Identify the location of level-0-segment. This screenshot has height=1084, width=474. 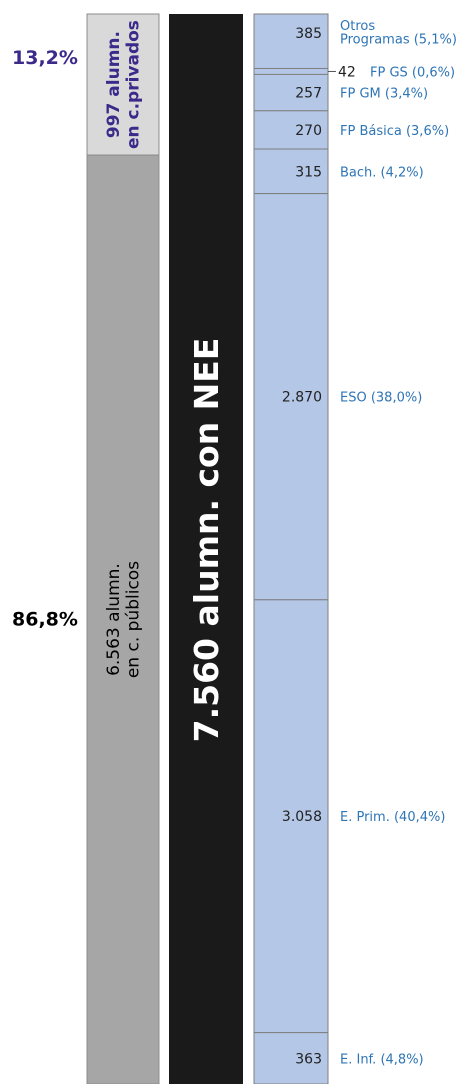
(291, 41).